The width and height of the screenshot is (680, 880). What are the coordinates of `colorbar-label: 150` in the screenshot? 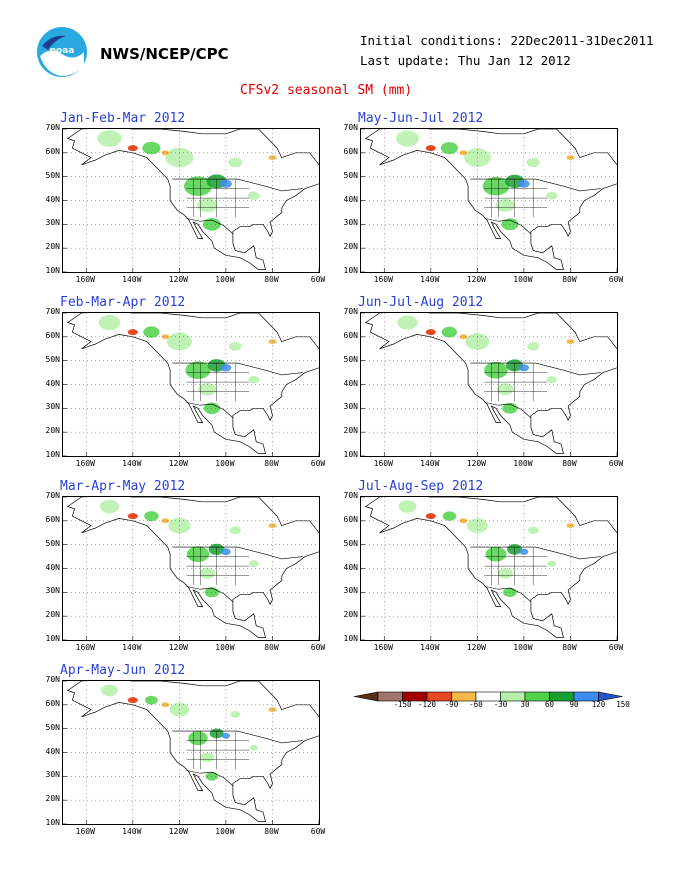 It's located at (623, 704).